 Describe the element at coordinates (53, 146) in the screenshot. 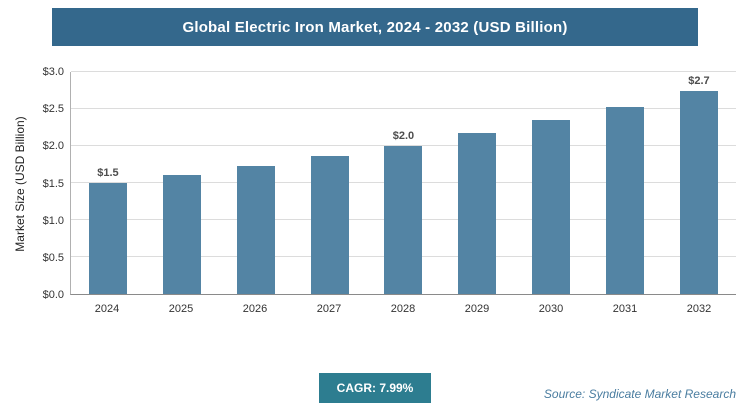

I see `y-tick-label: $2.0` at that location.